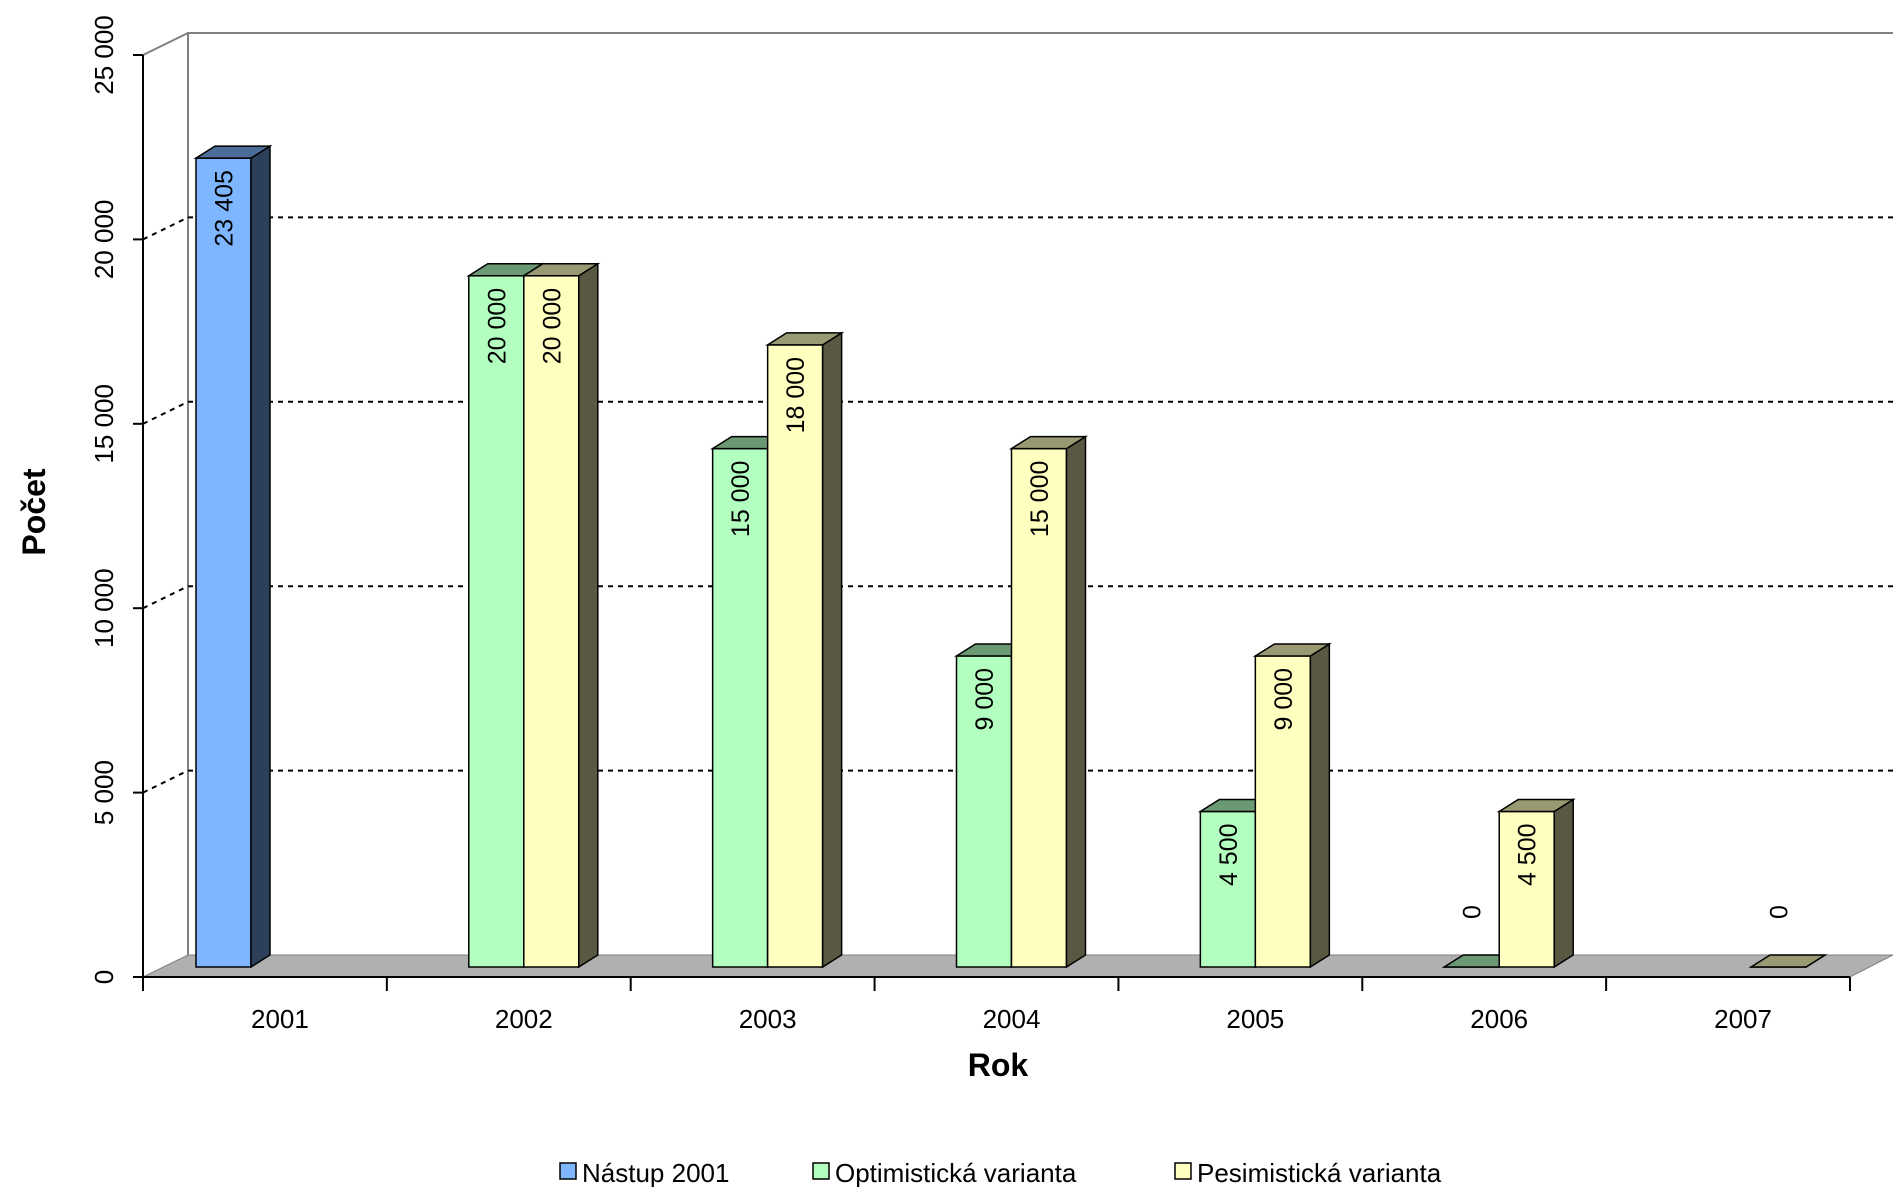 The image size is (1893, 1187). I want to click on y-tick-label: 25 000, so click(104, 55).